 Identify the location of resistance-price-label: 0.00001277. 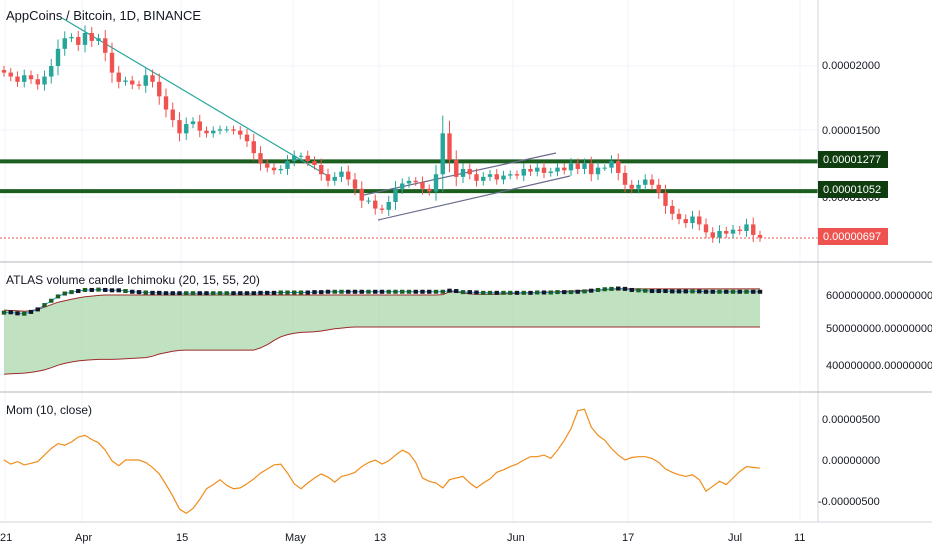
(852, 160).